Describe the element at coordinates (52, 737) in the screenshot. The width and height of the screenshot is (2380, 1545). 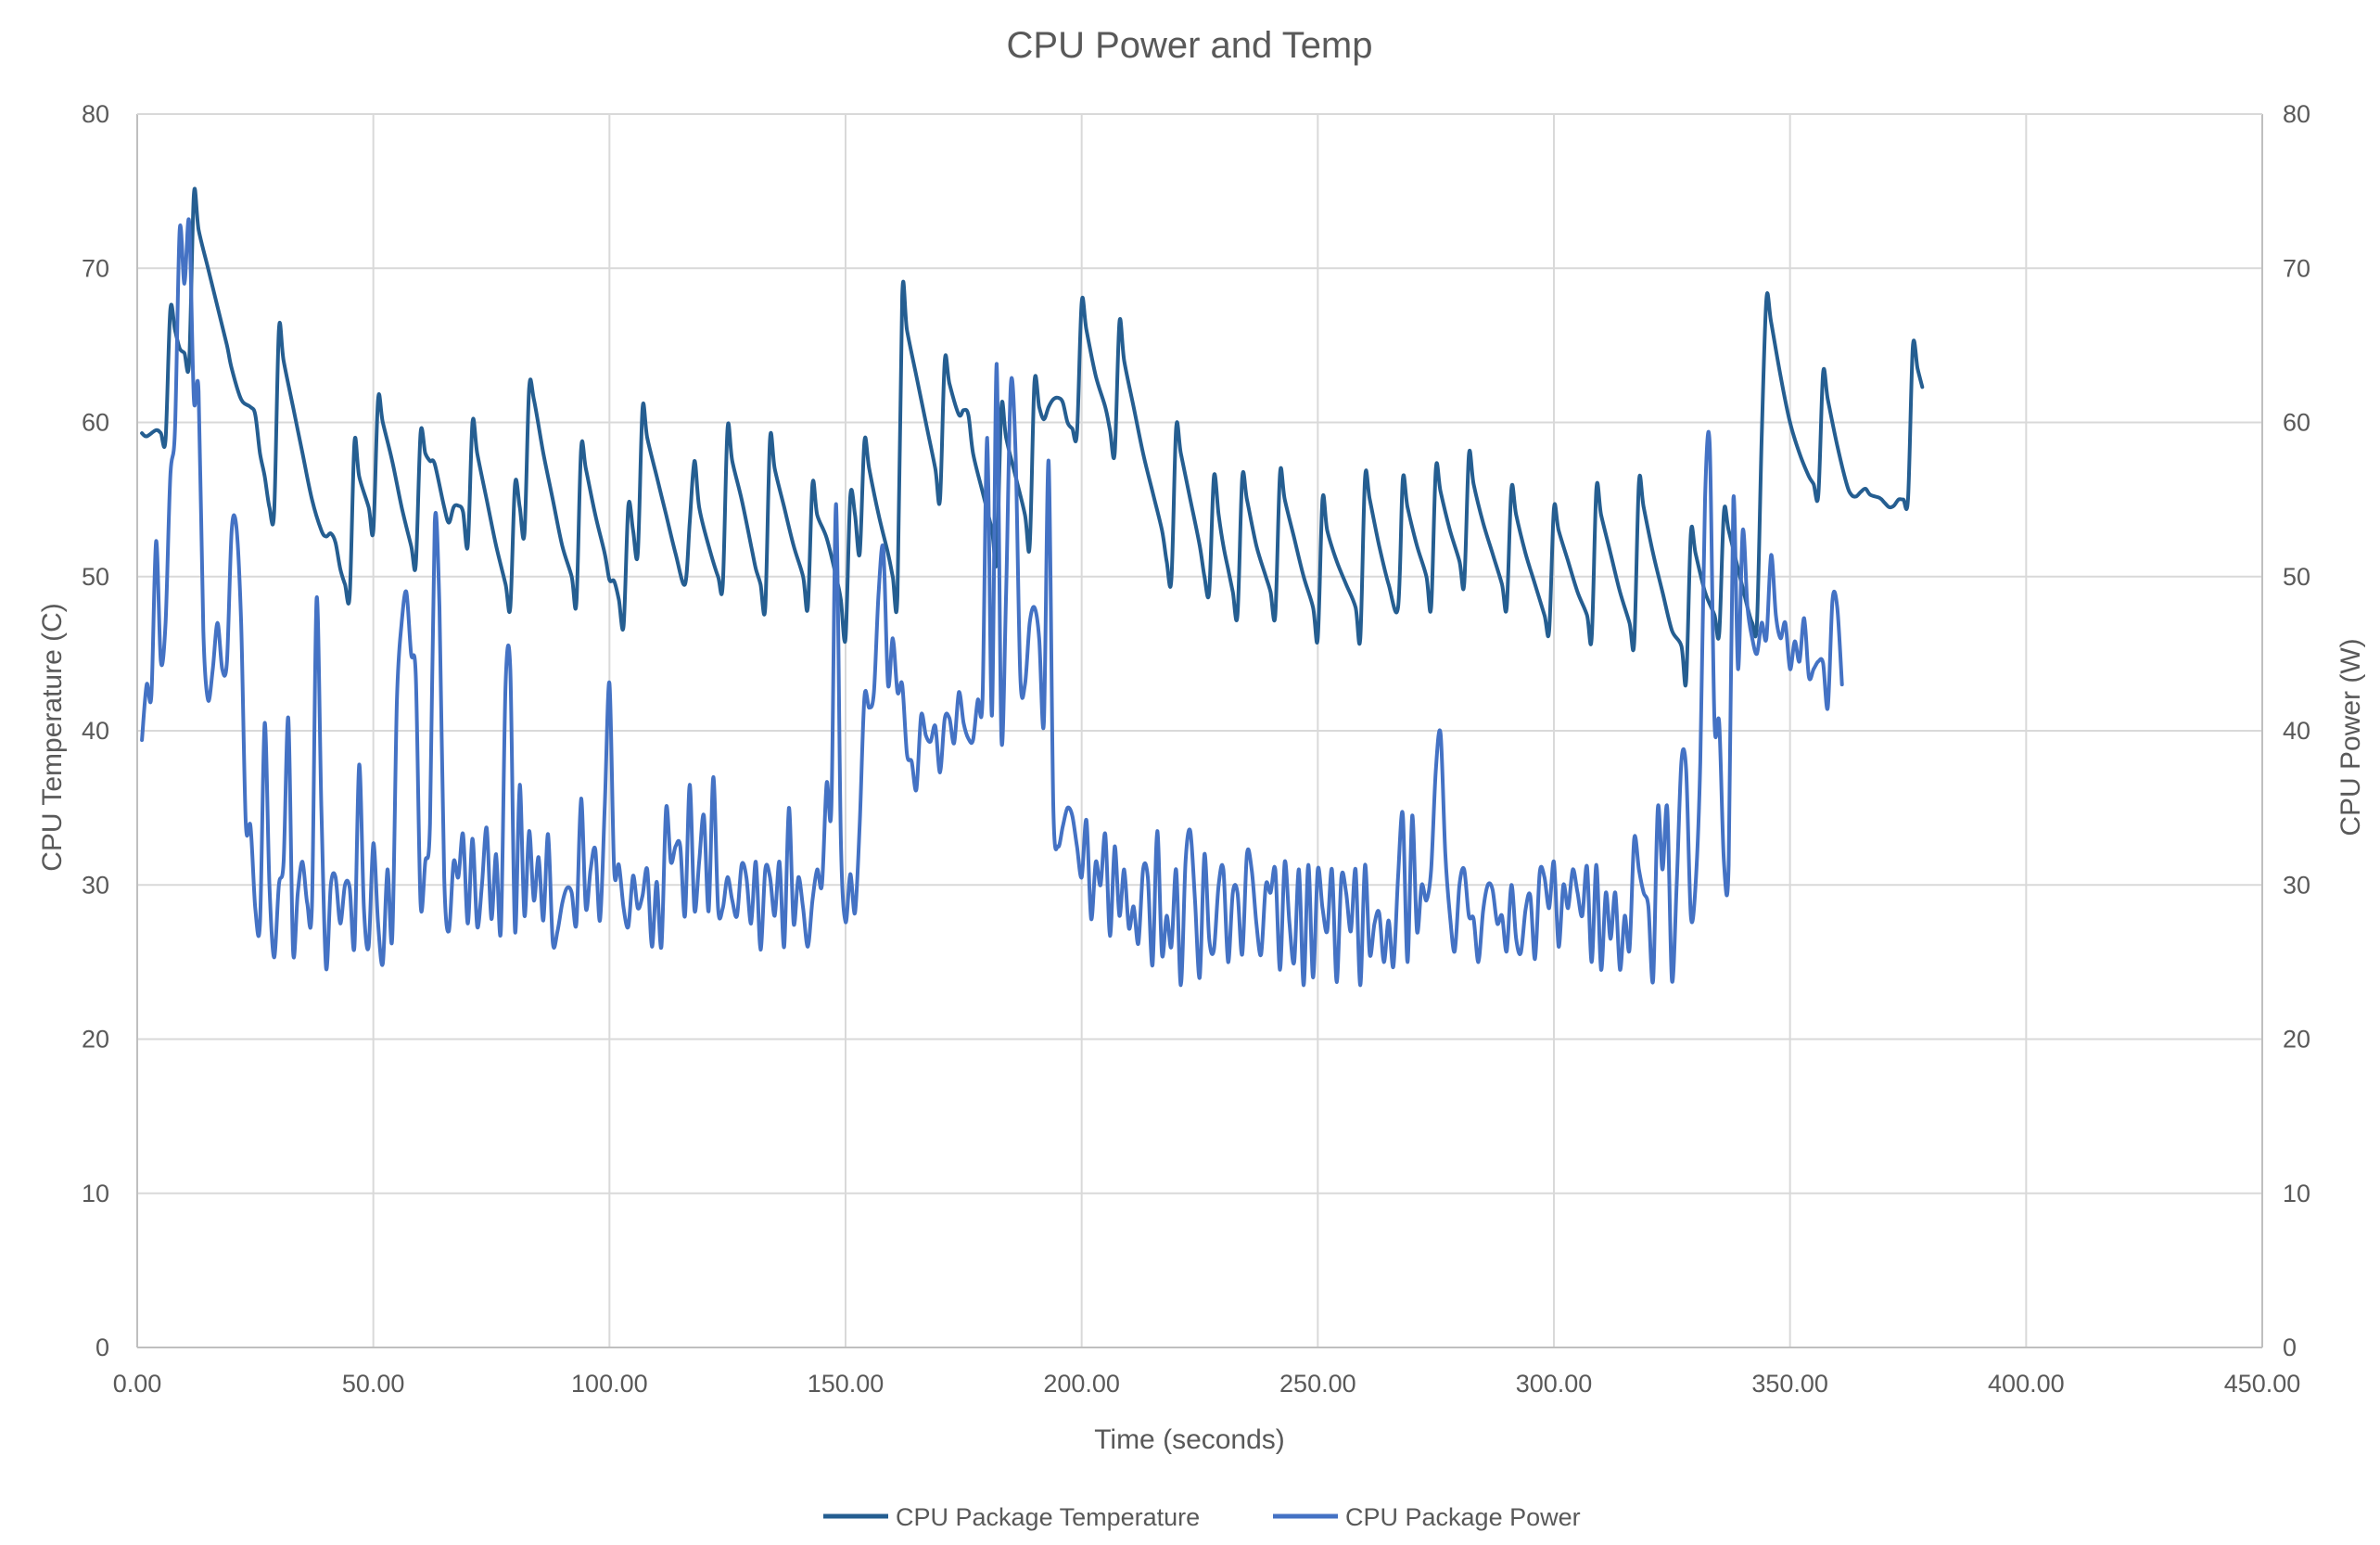
I see `y-axis-title: CPU Temperature (C)` at that location.